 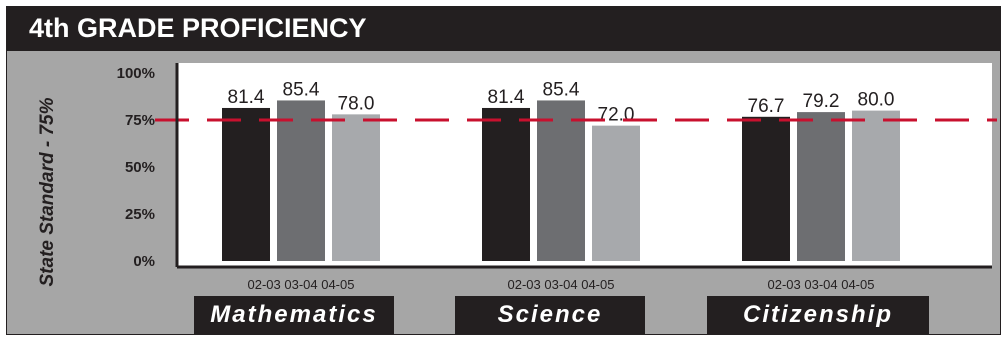 What do you see at coordinates (616, 115) in the screenshot?
I see `bar-value-label: 72.0` at bounding box center [616, 115].